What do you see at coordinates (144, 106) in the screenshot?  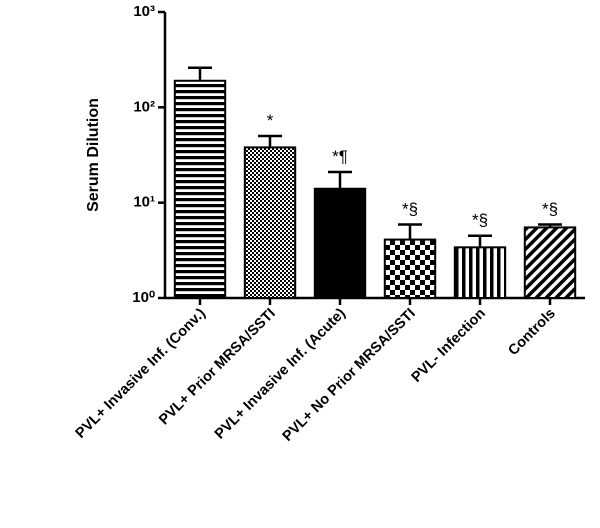 I see `y-tick-label: 10²` at bounding box center [144, 106].